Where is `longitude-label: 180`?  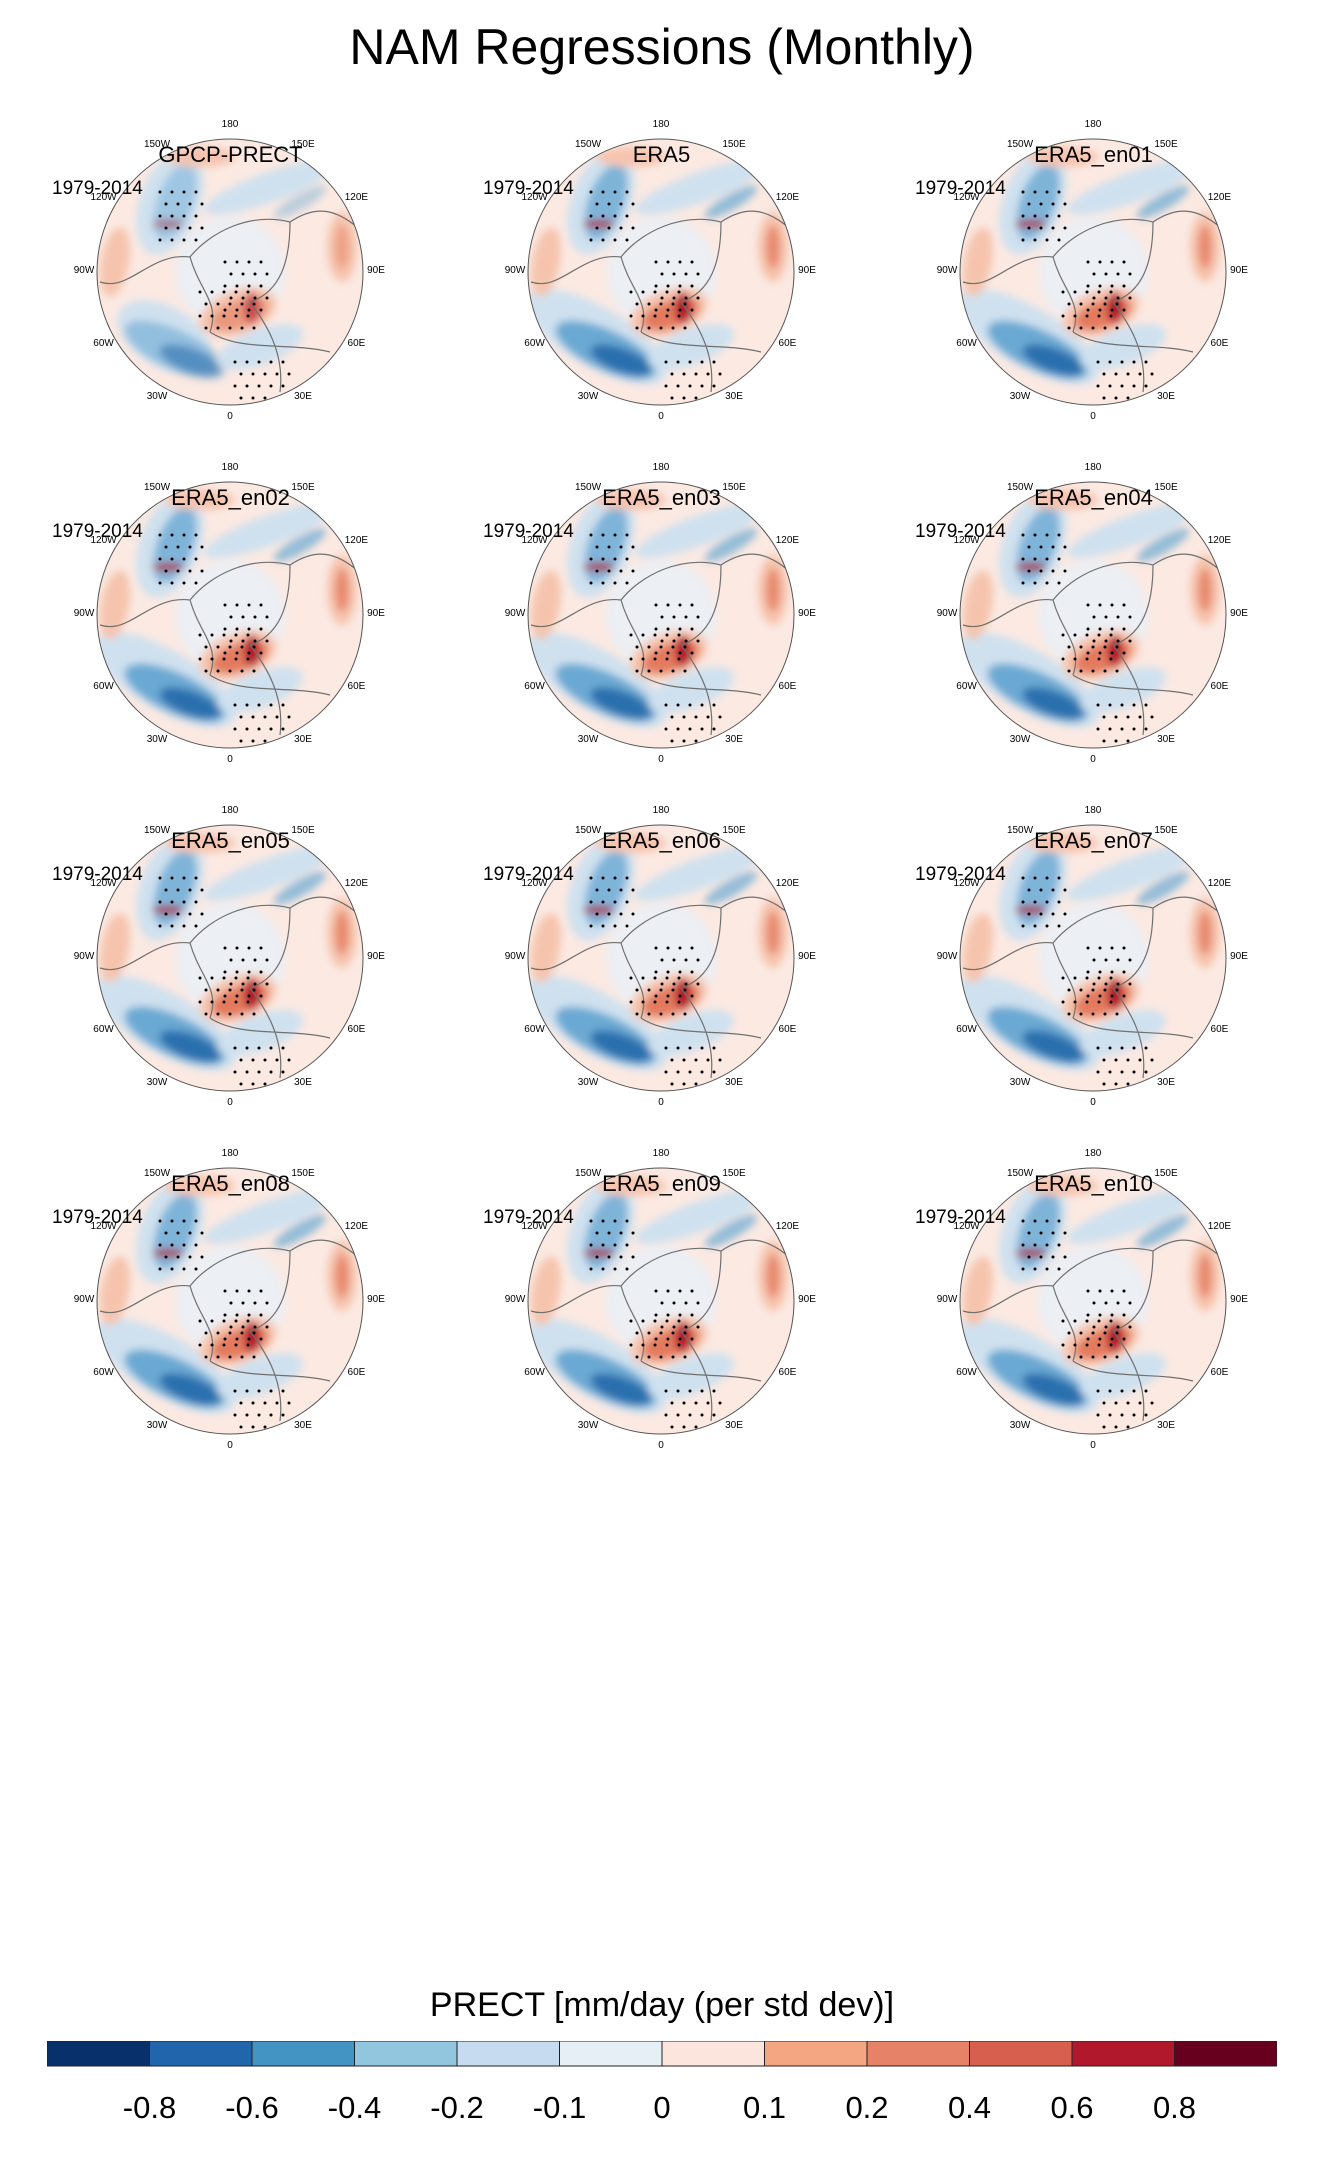
longitude-label: 180 is located at coordinates (661, 124).